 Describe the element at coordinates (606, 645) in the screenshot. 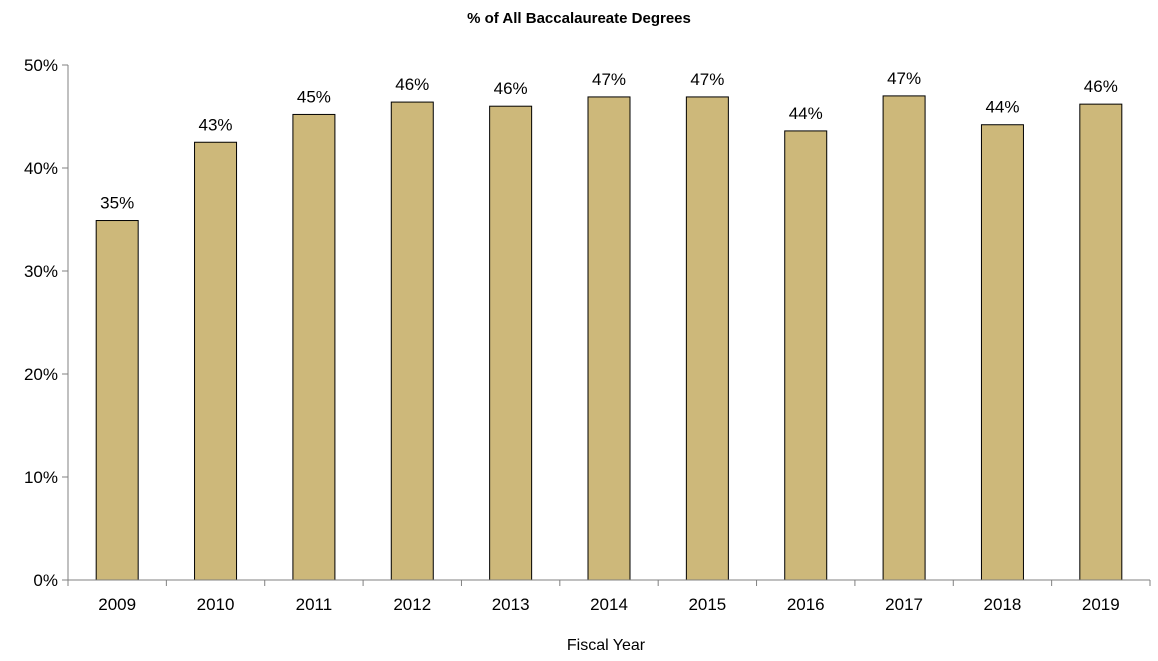

I see `x-axis-title: Fiscal Year` at that location.